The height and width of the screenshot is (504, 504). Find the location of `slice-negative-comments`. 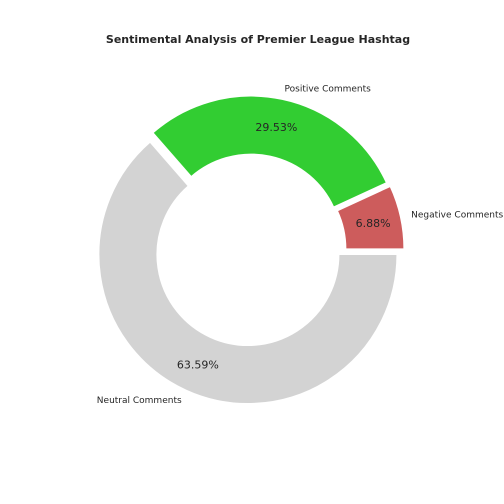

slice-negative-comments is located at coordinates (370, 217).